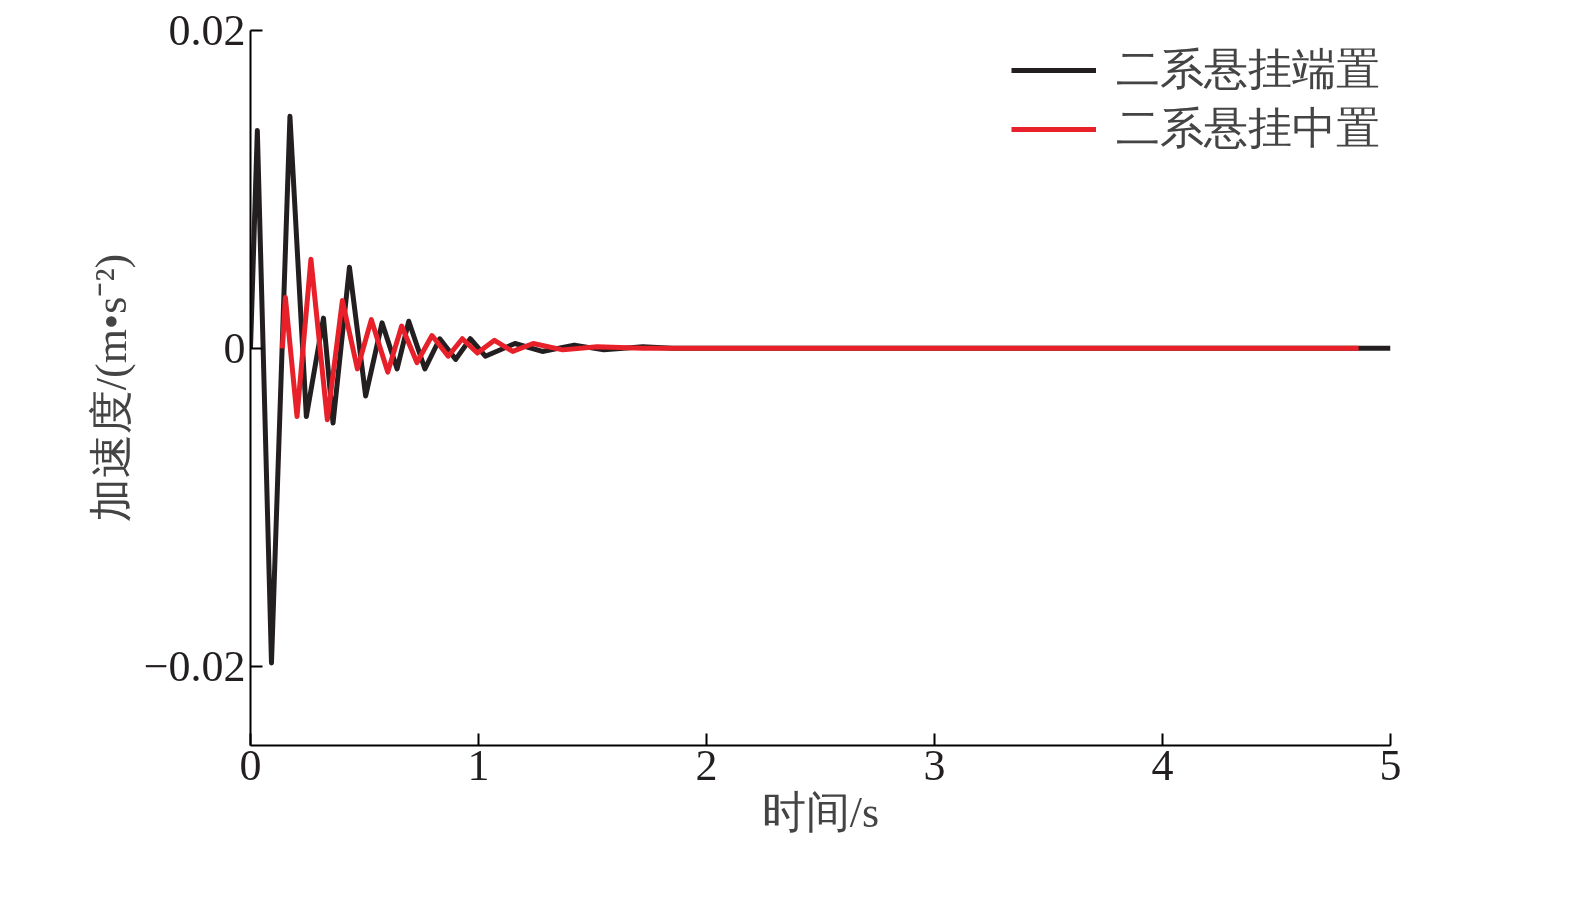 Image resolution: width=1575 pixels, height=902 pixels. Describe the element at coordinates (1248, 129) in the screenshot. I see `legend-label: 二系悬挂中置` at that location.